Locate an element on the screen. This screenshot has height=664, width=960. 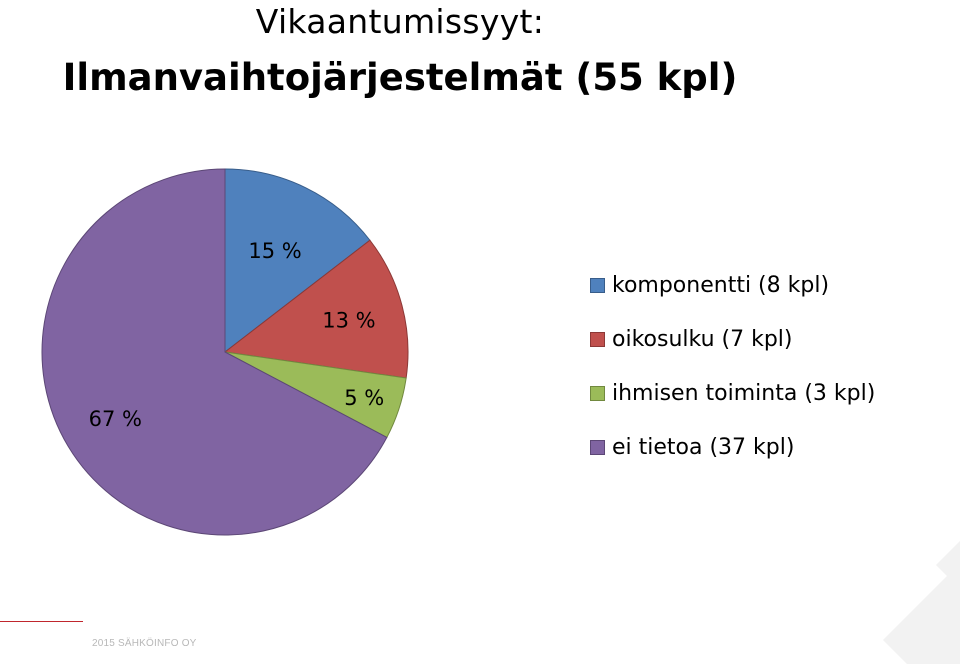
legend-item: ei tietoa (37 kpl) is located at coordinates (732, 447).